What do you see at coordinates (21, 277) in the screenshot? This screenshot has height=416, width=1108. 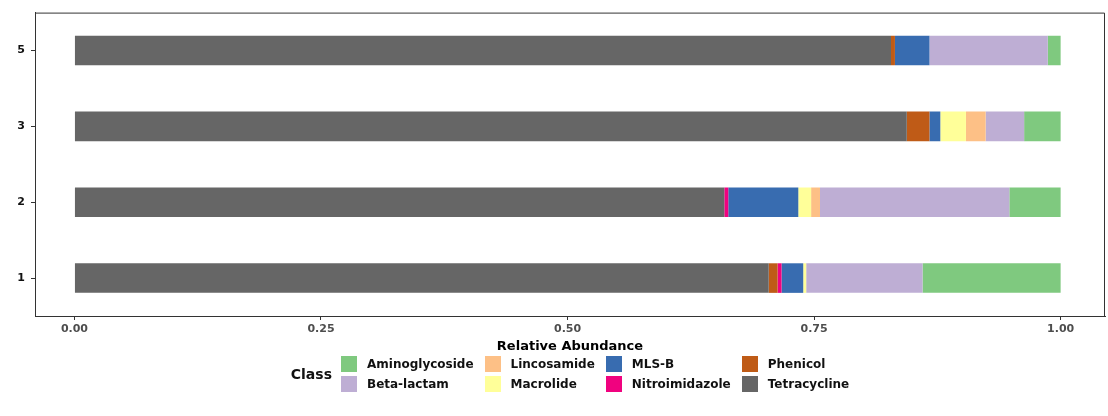 I see `y-tick-label: 1` at bounding box center [21, 277].